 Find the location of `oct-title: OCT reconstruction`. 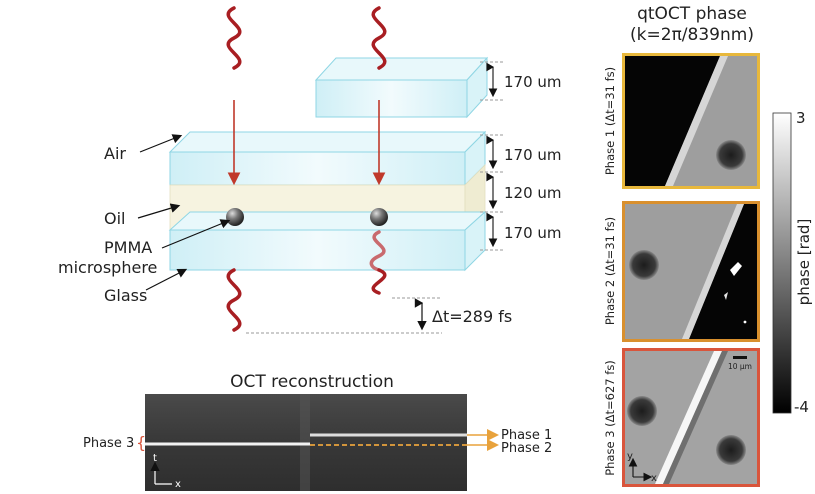

oct-title: OCT reconstruction is located at coordinates (312, 382).